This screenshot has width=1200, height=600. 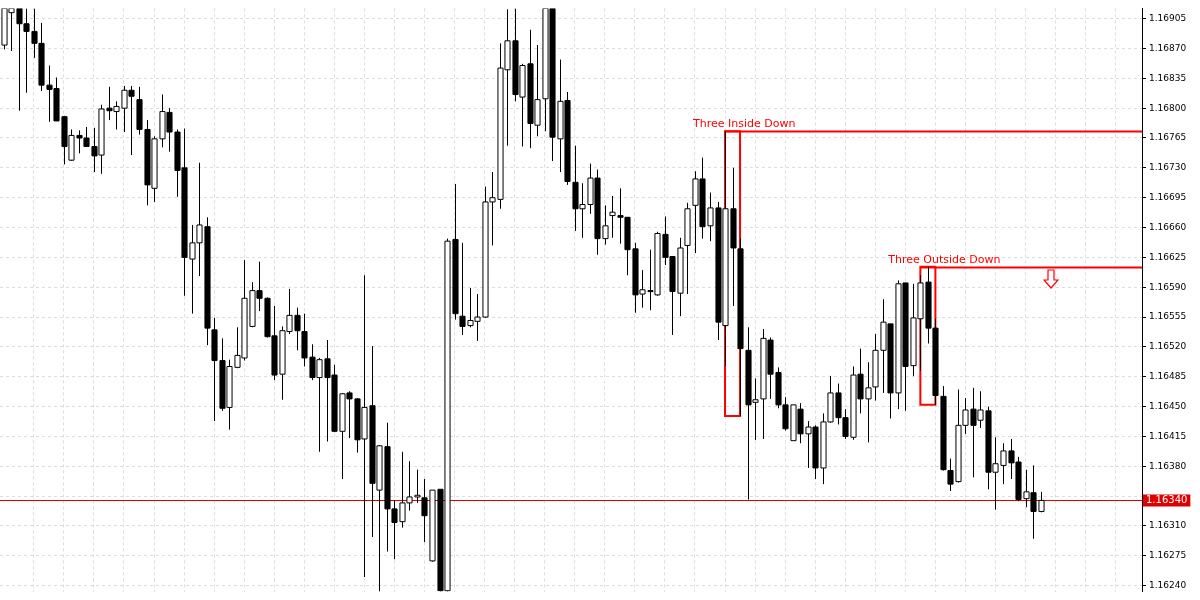 What do you see at coordinates (1168, 256) in the screenshot?
I see `y-tick-label: 1.16625` at bounding box center [1168, 256].